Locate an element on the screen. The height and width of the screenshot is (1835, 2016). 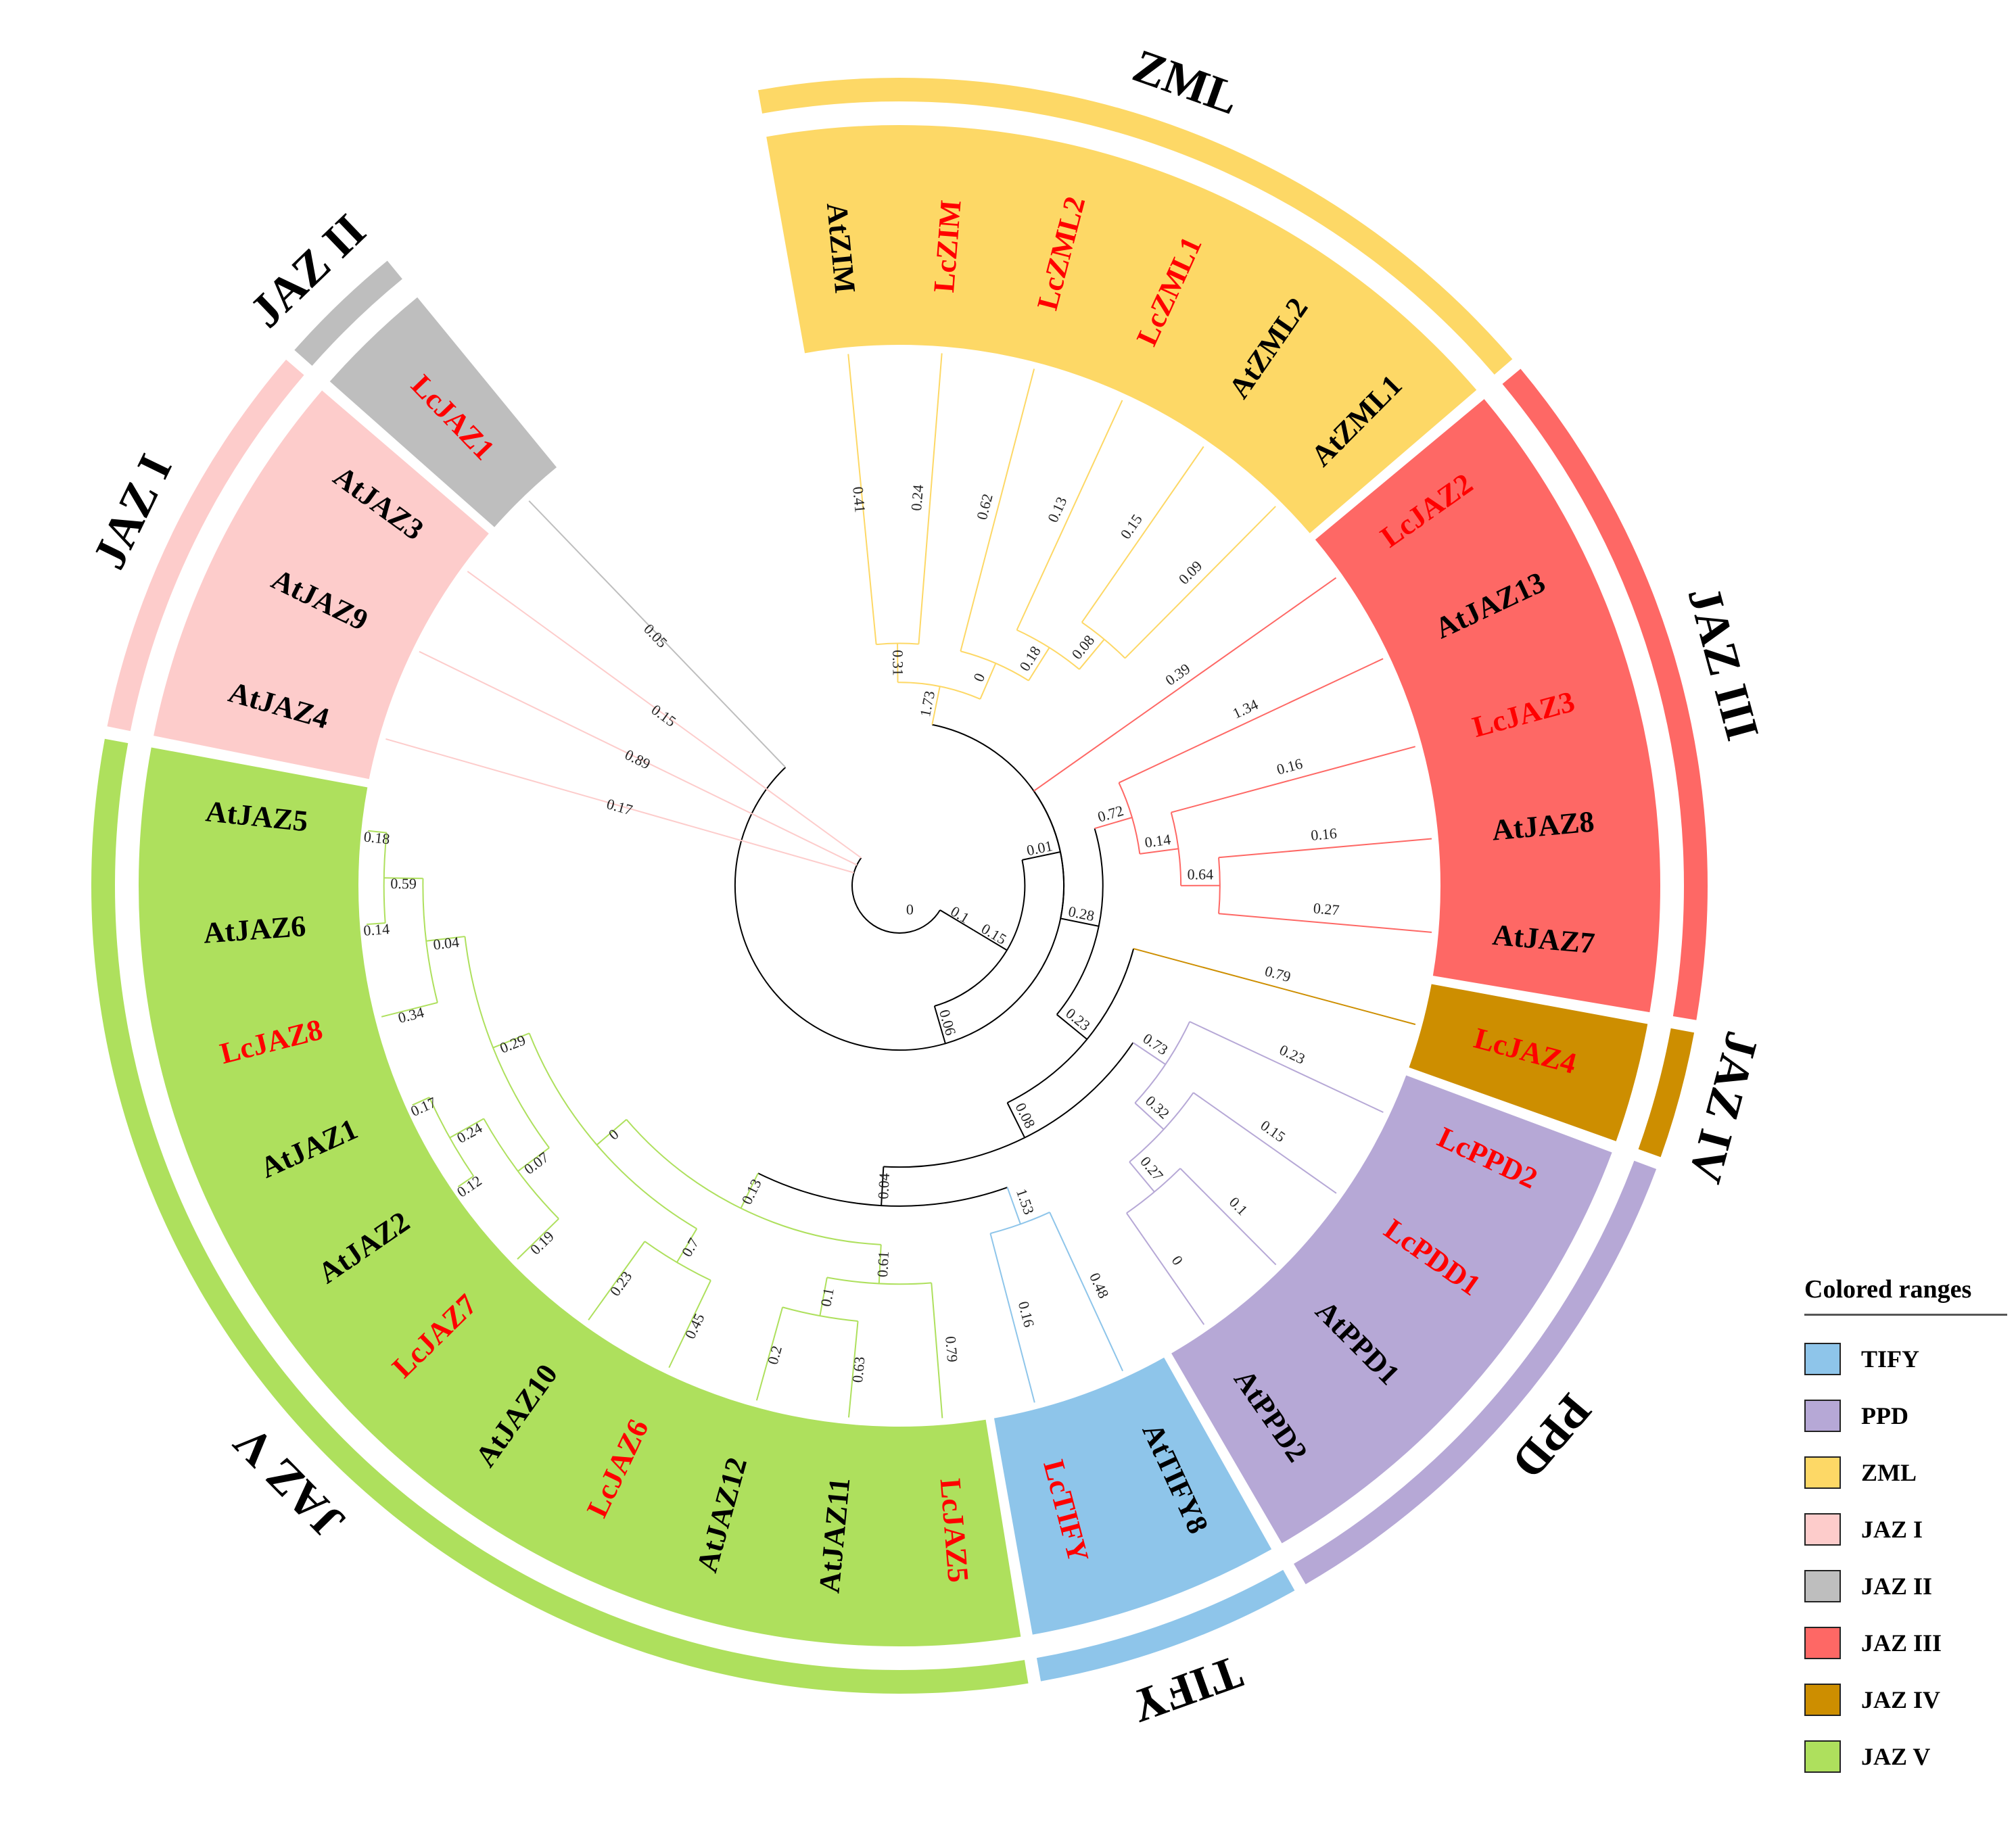
clade-ring-tify is located at coordinates (1165, 1626).